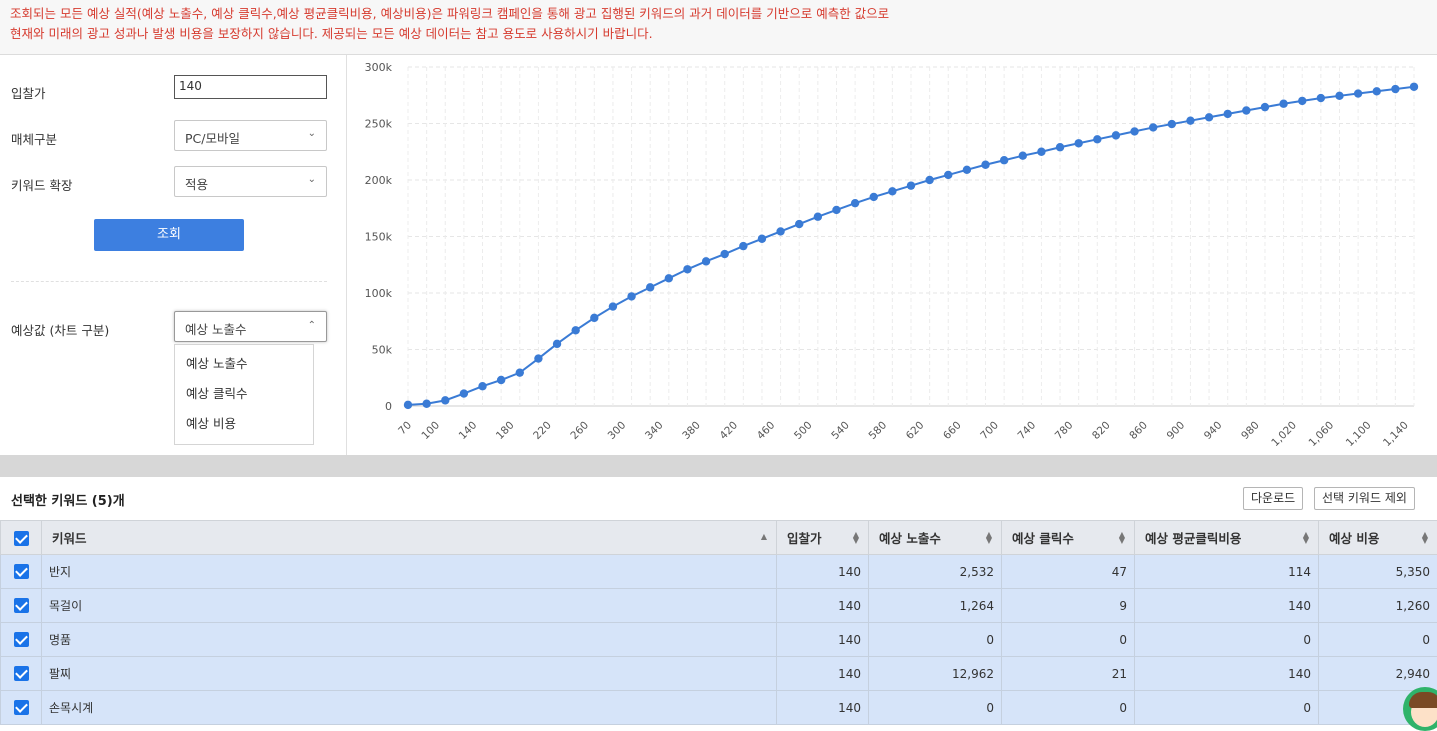  What do you see at coordinates (1364, 498) in the screenshot?
I see `remove-keywords-button: 선택 키워드 제외` at bounding box center [1364, 498].